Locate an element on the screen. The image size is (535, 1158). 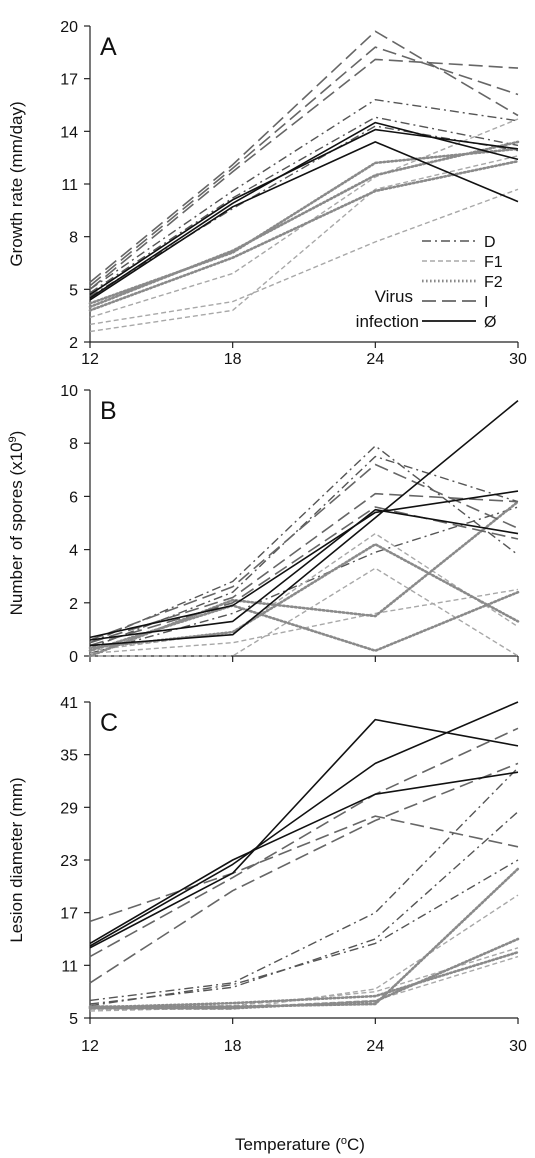
legend-label-Ø: Ø is located at coordinates (490, 322).